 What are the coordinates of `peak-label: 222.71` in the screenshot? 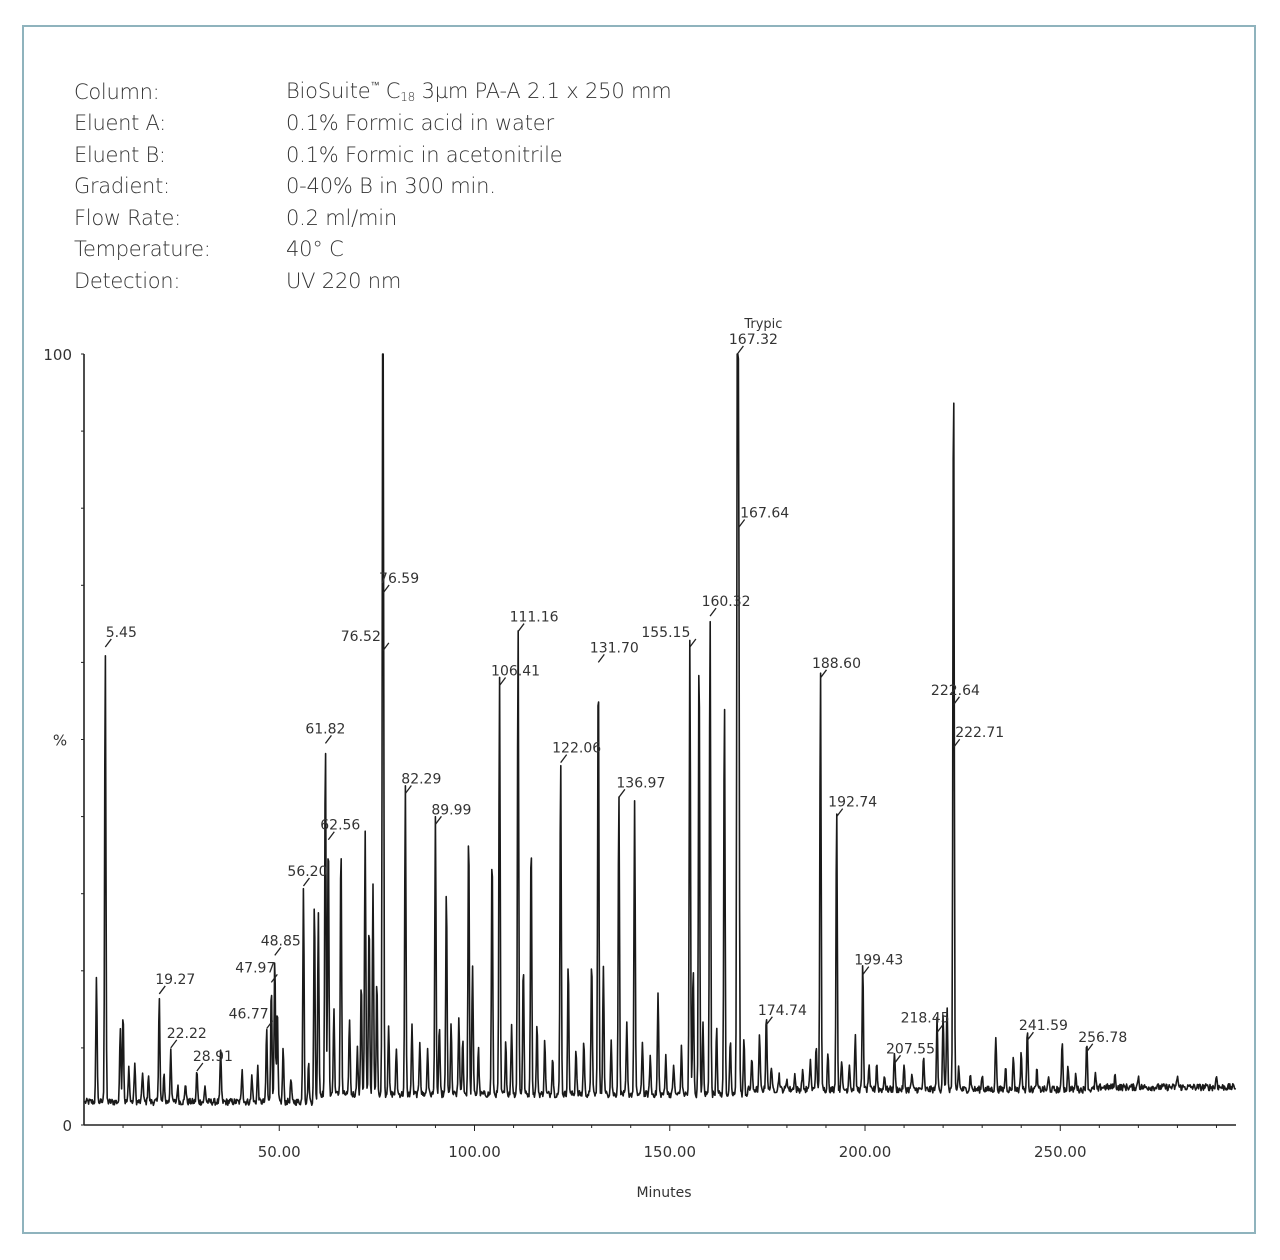 It's located at (979, 733).